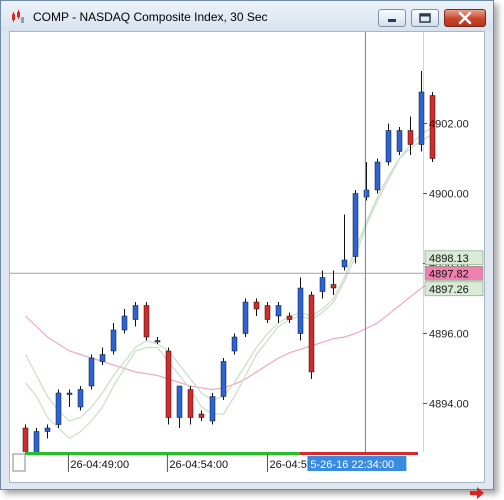  I want to click on maximize-icon, so click(425, 18).